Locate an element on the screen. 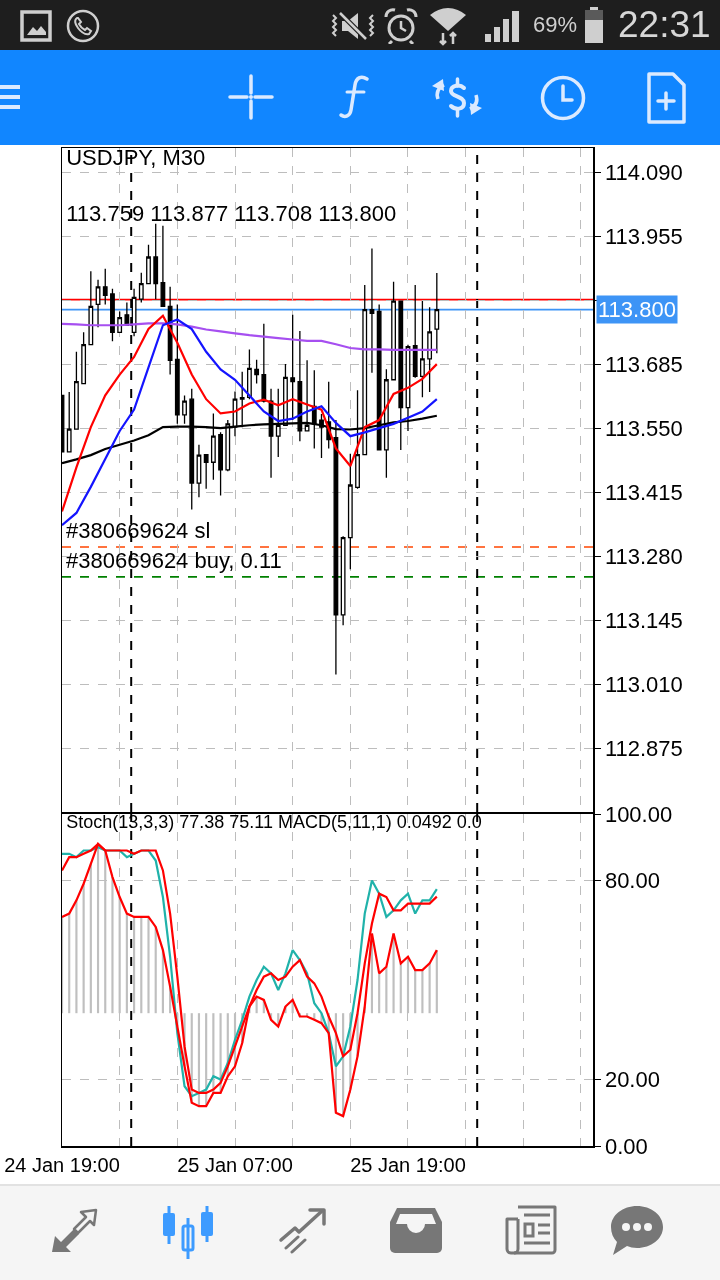 This screenshot has width=720, height=1280. text: 22:31 is located at coordinates (664, 24).